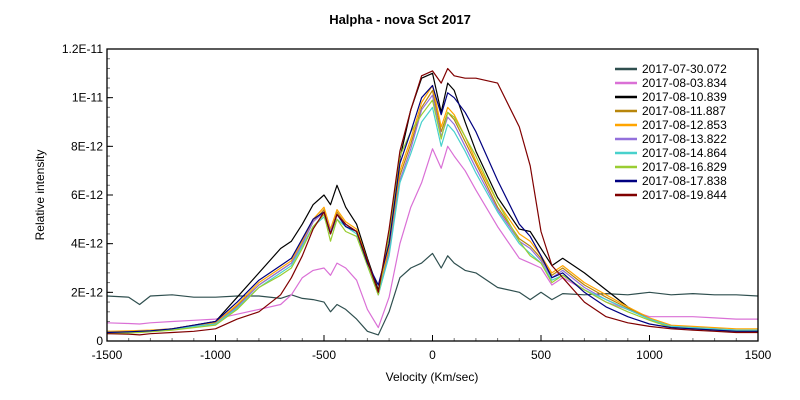 The height and width of the screenshot is (400, 800). Describe the element at coordinates (684, 69) in the screenshot. I see `legend-label: 2017-07-30.072` at that location.